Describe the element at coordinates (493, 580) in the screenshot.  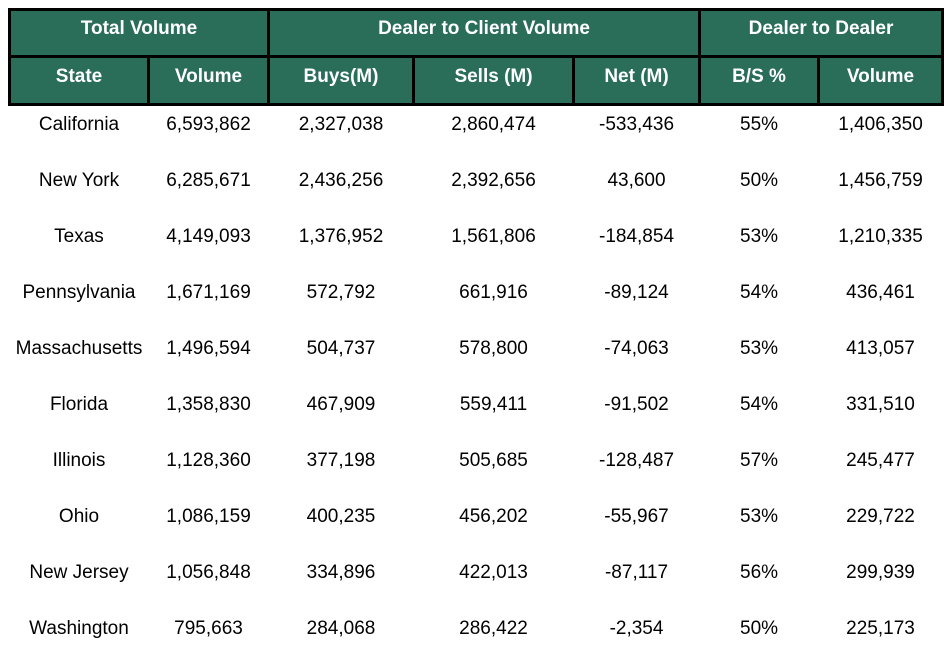
I see `cell-sells-m-3: 422,013` at that location.